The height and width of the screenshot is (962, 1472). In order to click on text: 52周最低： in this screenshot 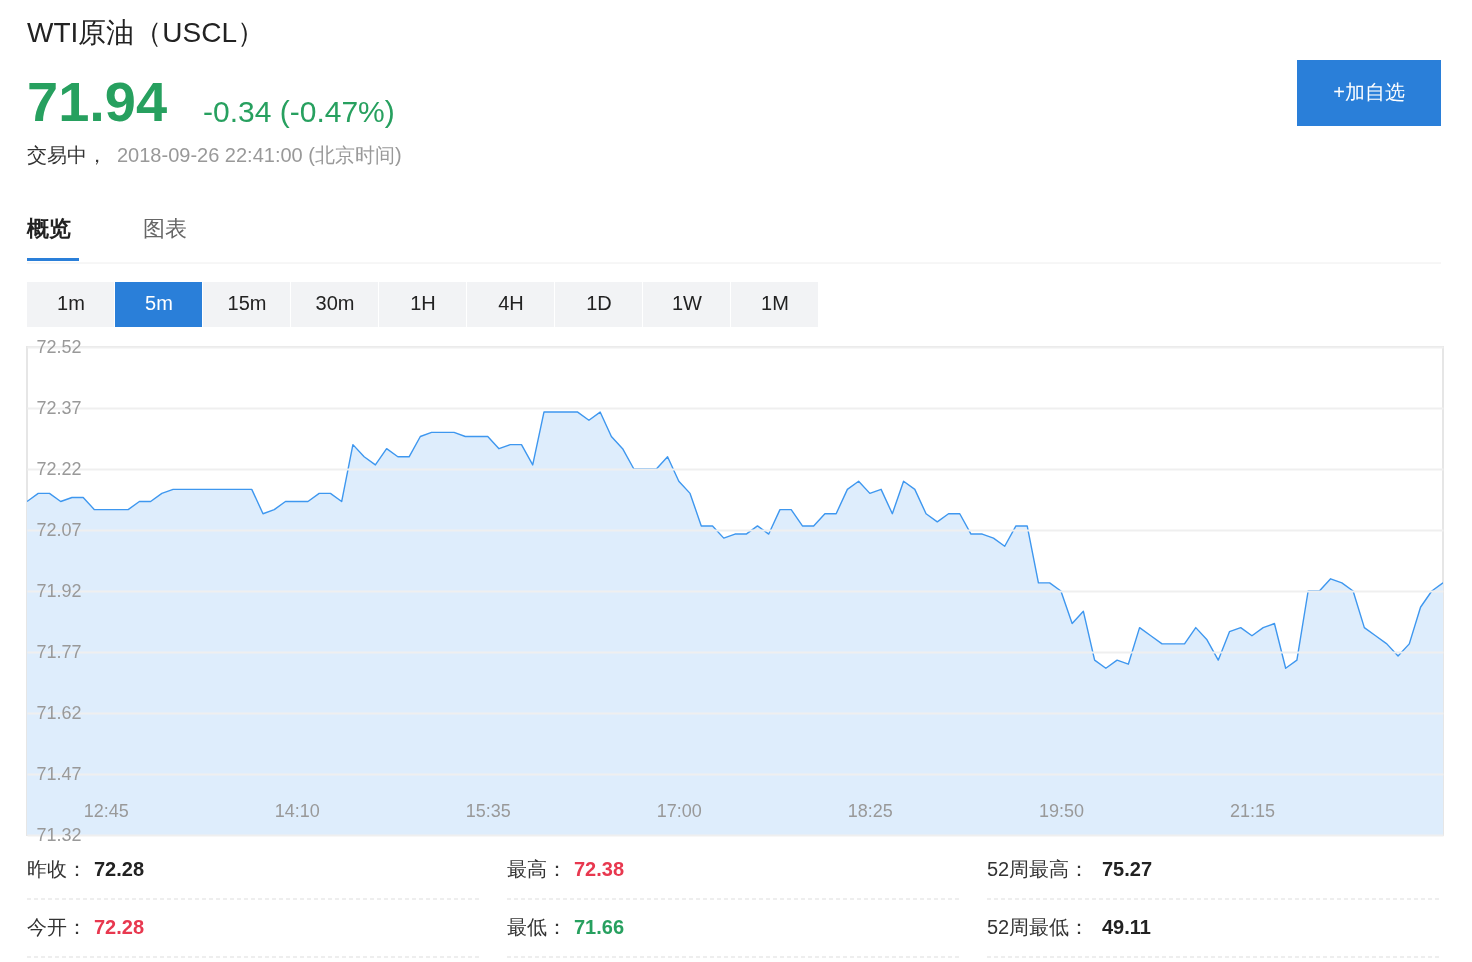, I will do `click(1038, 927)`.